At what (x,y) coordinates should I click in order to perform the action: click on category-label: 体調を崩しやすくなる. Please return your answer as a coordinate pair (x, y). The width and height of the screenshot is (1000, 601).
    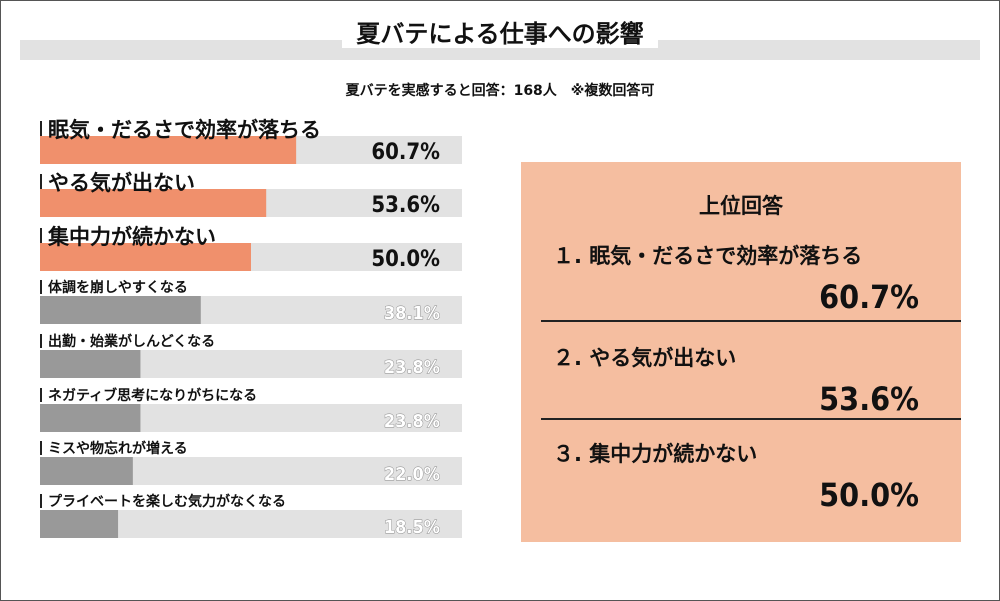
    Looking at the image, I should click on (118, 287).